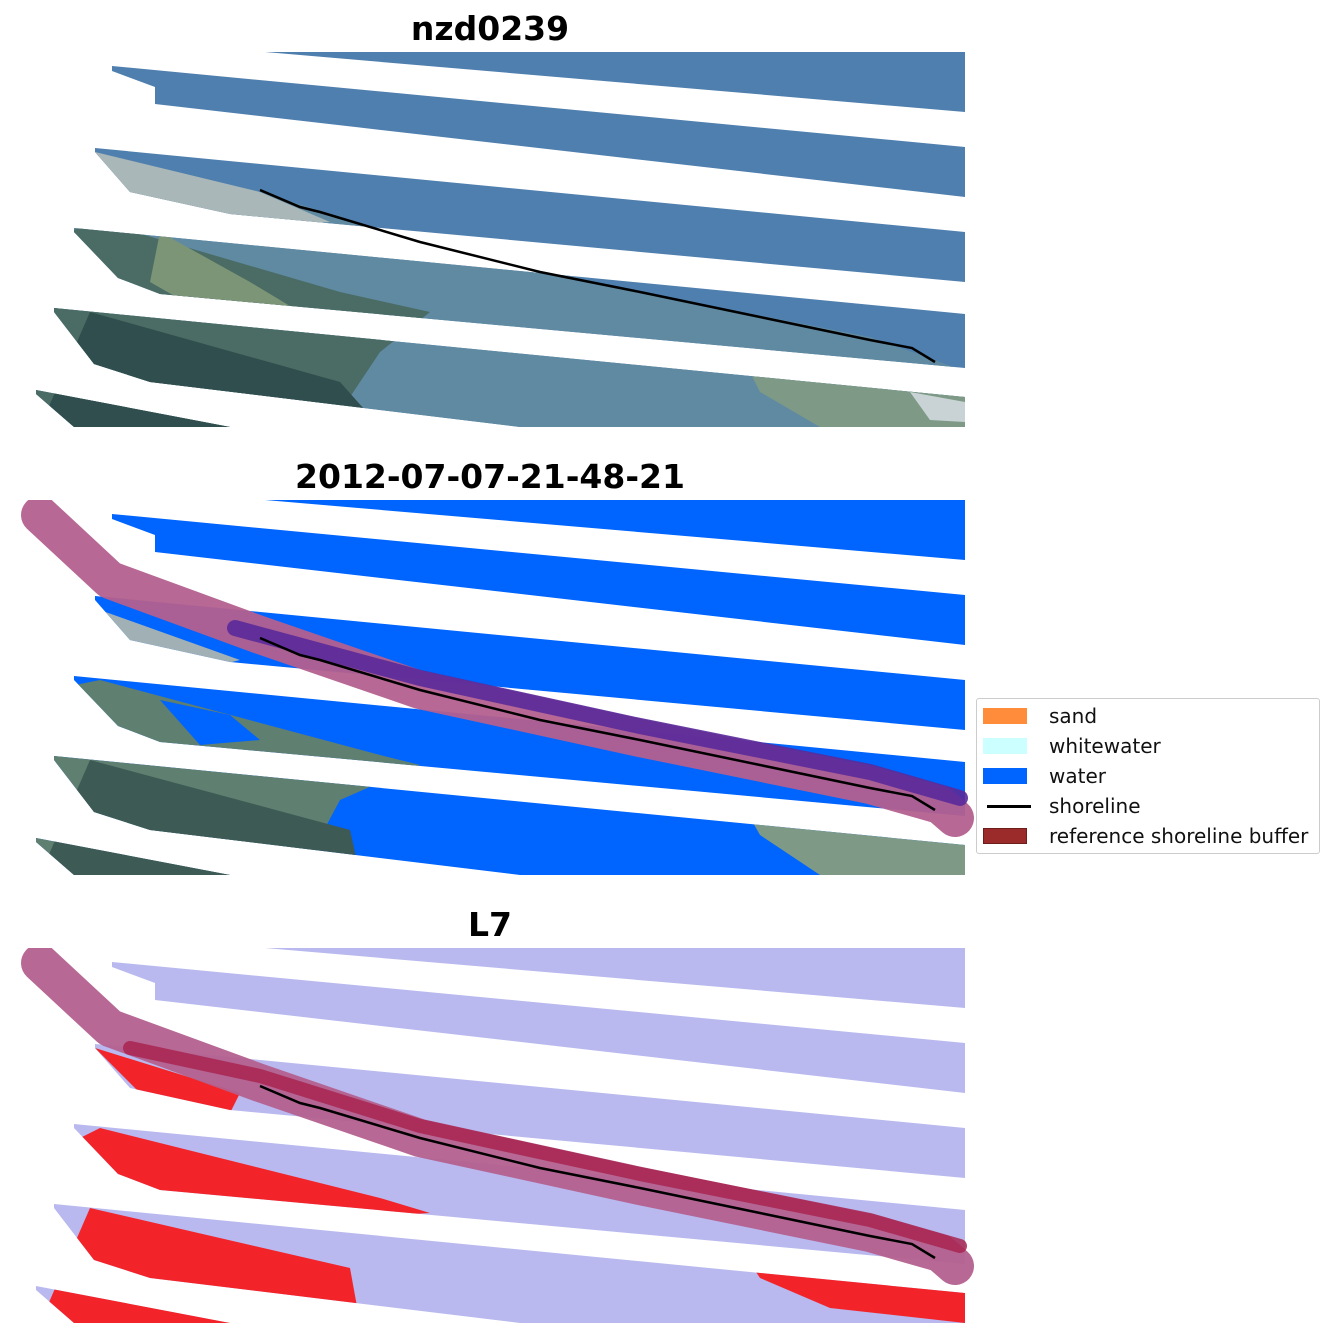 The height and width of the screenshot is (1337, 1336). What do you see at coordinates (490, 28) in the screenshot?
I see `panel-title-rgb: nzd0239` at bounding box center [490, 28].